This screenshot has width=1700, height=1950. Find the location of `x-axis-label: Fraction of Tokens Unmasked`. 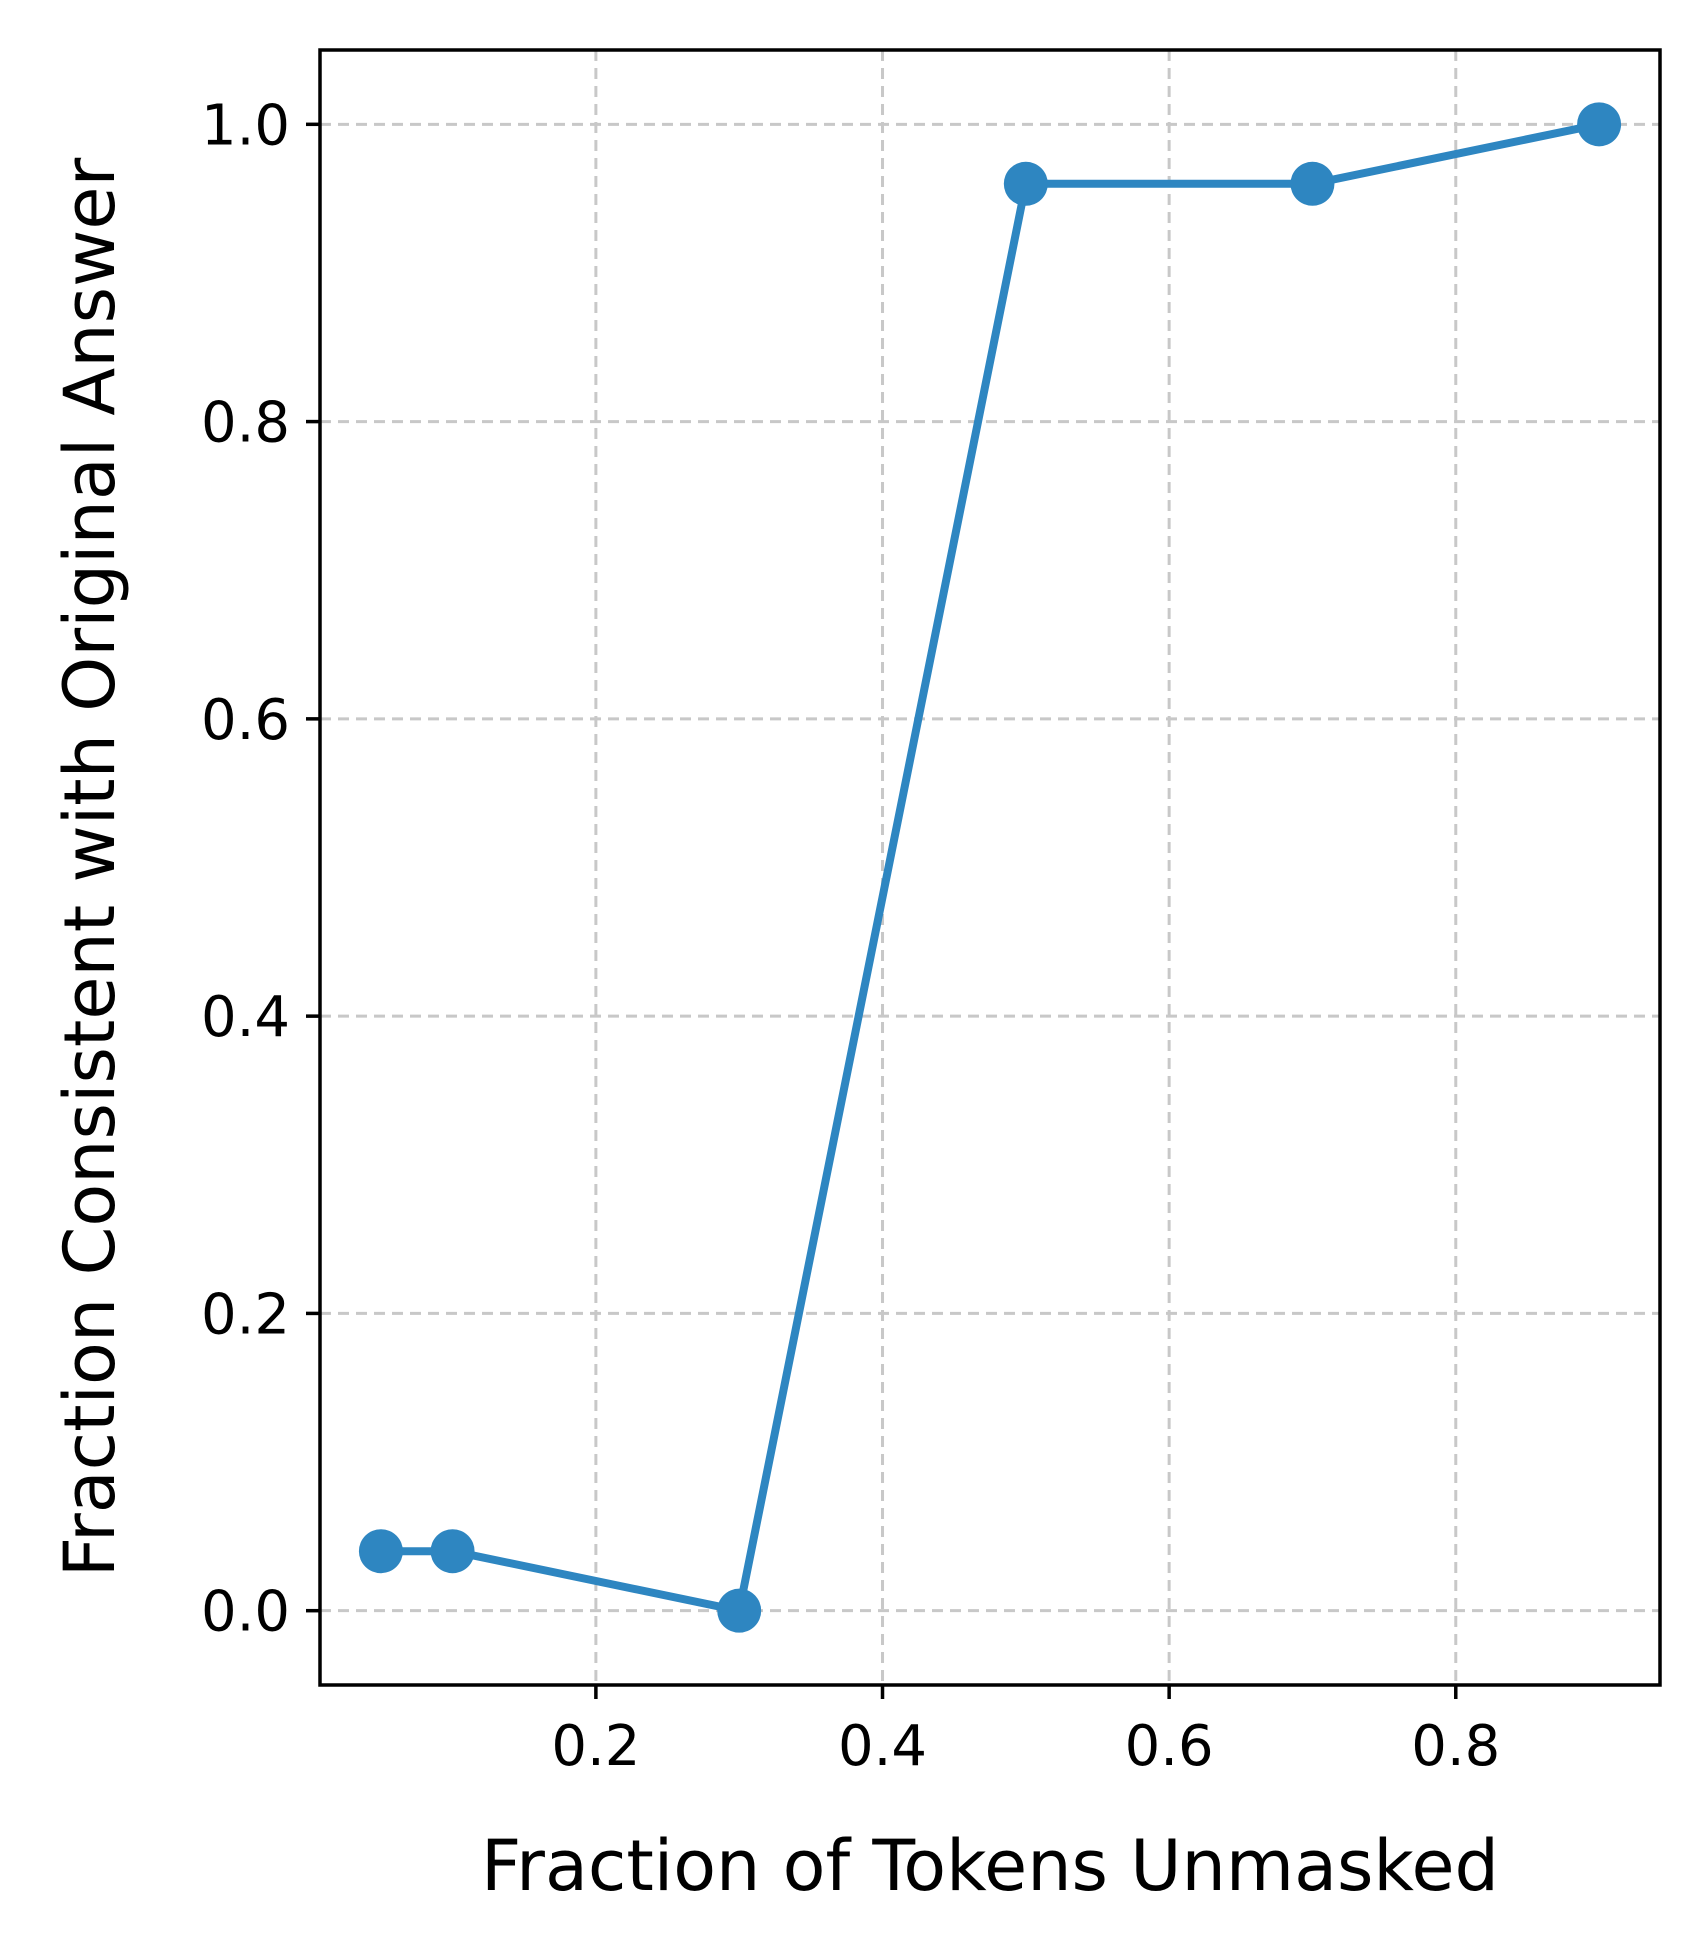

x-axis-label: Fraction of Tokens Unmasked is located at coordinates (990, 1866).